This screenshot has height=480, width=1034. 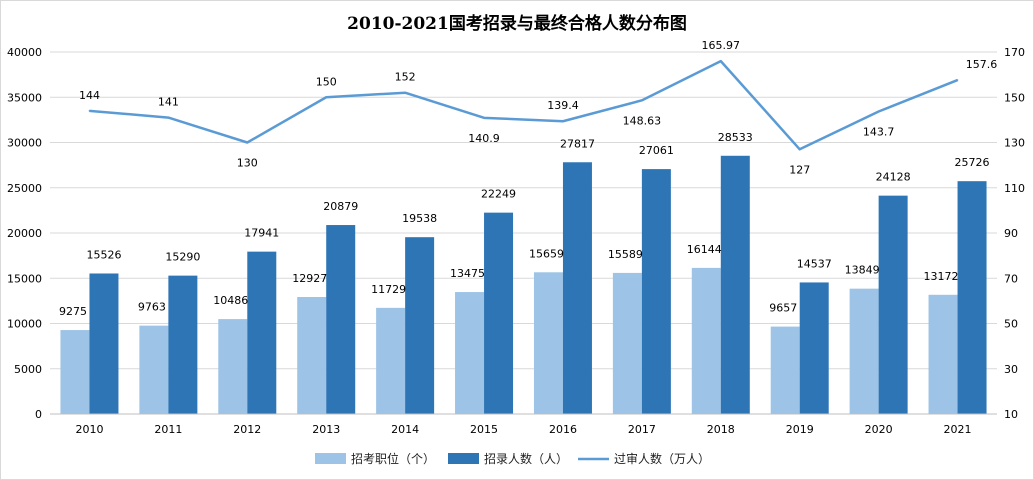 I want to click on legend-label-hires: 招录人数（人）, so click(x=526, y=458).